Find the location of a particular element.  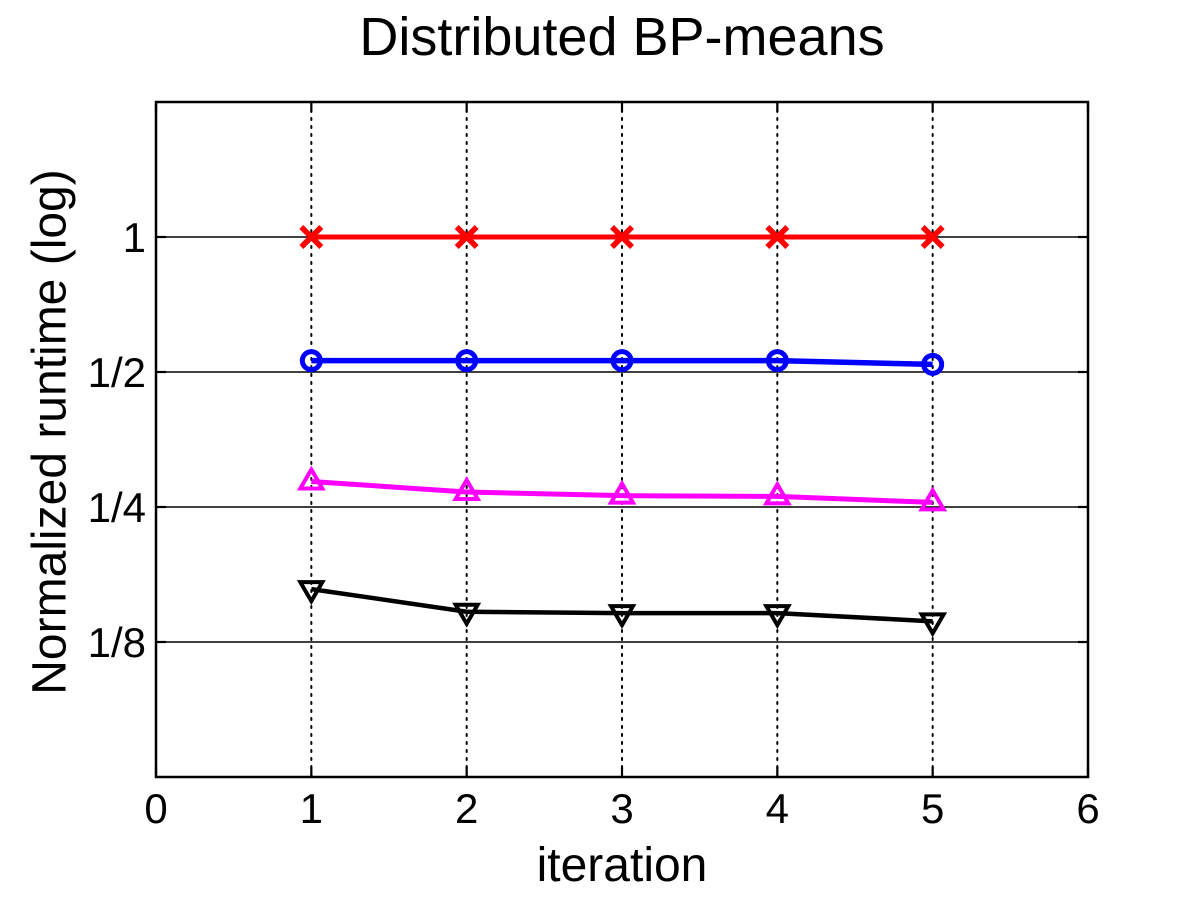

x-tick-label: 1 is located at coordinates (311, 808).